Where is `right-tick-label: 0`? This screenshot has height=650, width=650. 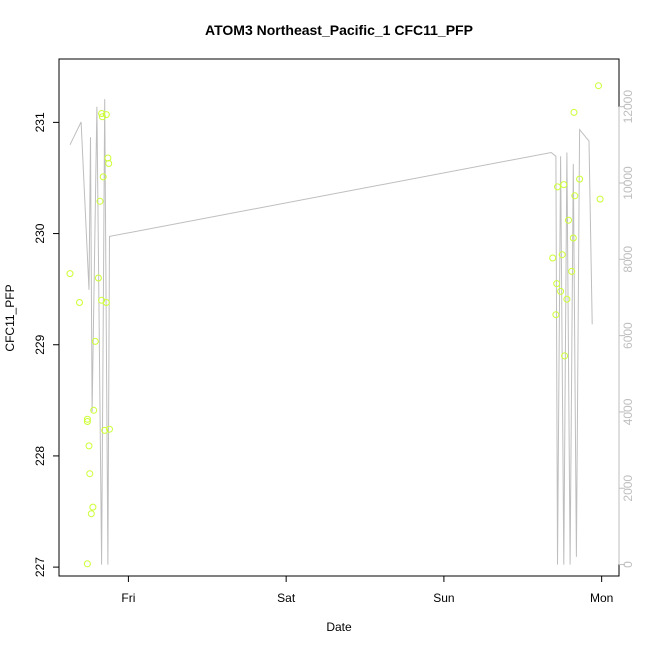
right-tick-label: 0 is located at coordinates (628, 564).